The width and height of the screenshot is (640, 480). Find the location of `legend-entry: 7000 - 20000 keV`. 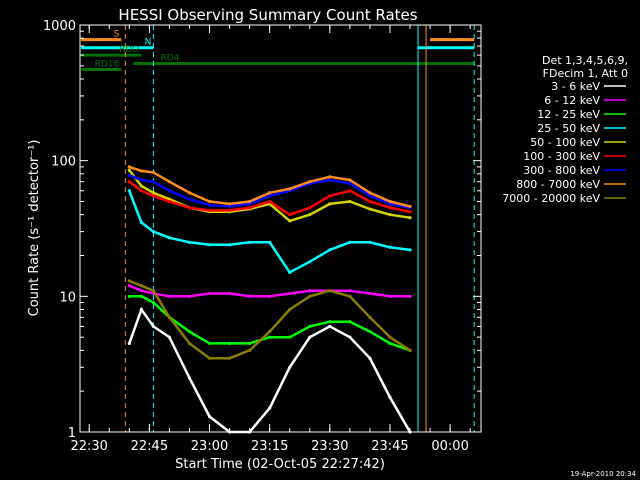

legend-entry: 7000 - 20000 keV is located at coordinates (551, 198).